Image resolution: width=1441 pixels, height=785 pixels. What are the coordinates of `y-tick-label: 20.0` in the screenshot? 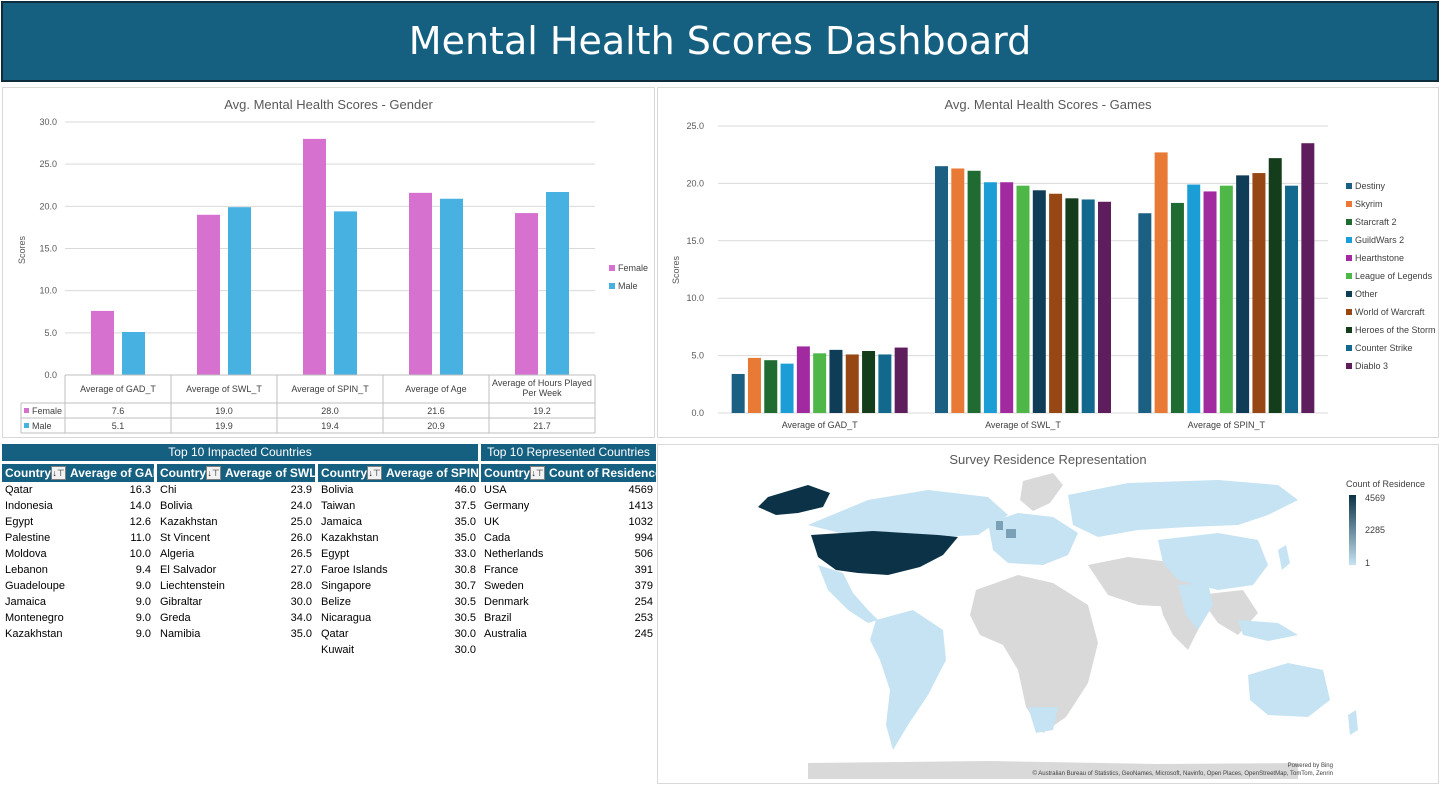 It's located at (695, 183).